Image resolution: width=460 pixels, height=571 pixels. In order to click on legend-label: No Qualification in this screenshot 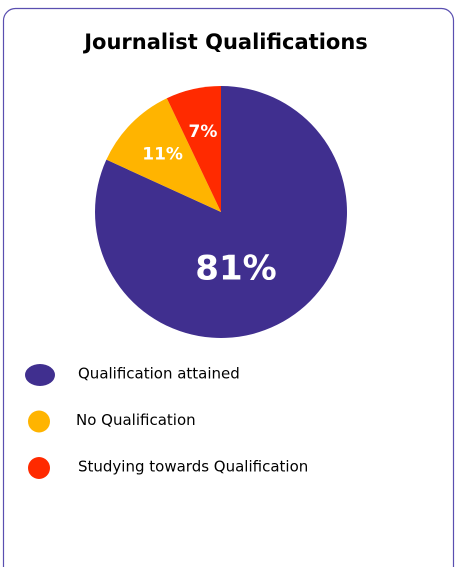, I will do `click(136, 420)`.